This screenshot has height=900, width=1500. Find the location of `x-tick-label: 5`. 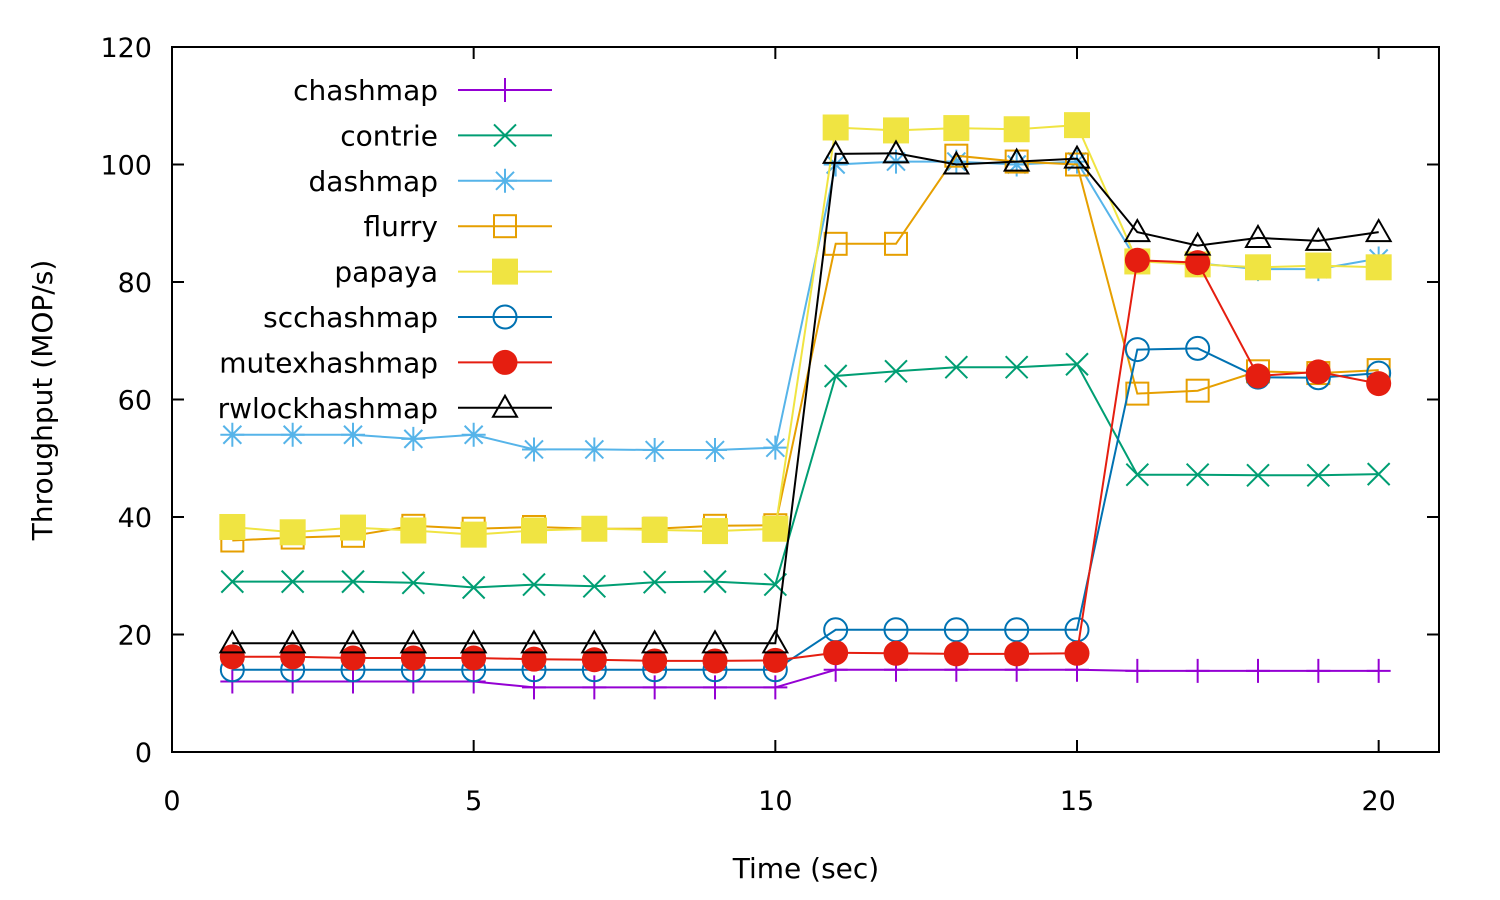

x-tick-label: 5 is located at coordinates (473, 801).